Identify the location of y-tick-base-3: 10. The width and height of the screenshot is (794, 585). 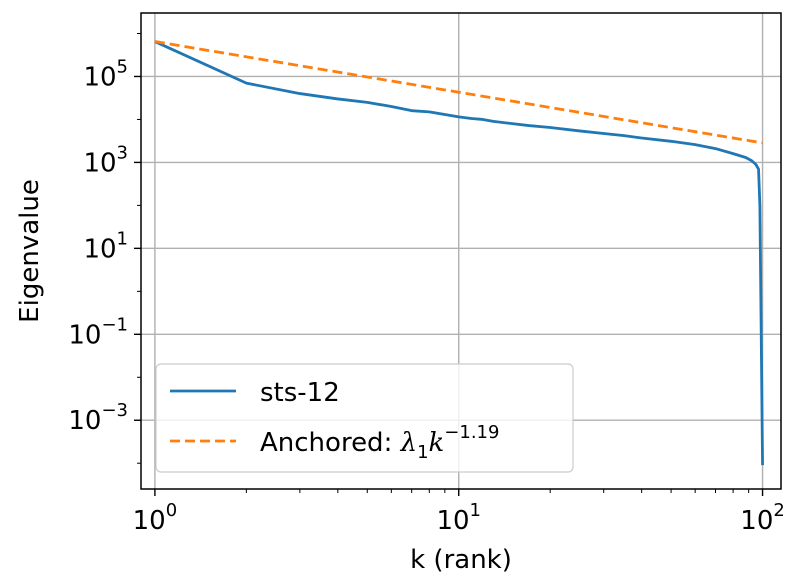
(99, 163).